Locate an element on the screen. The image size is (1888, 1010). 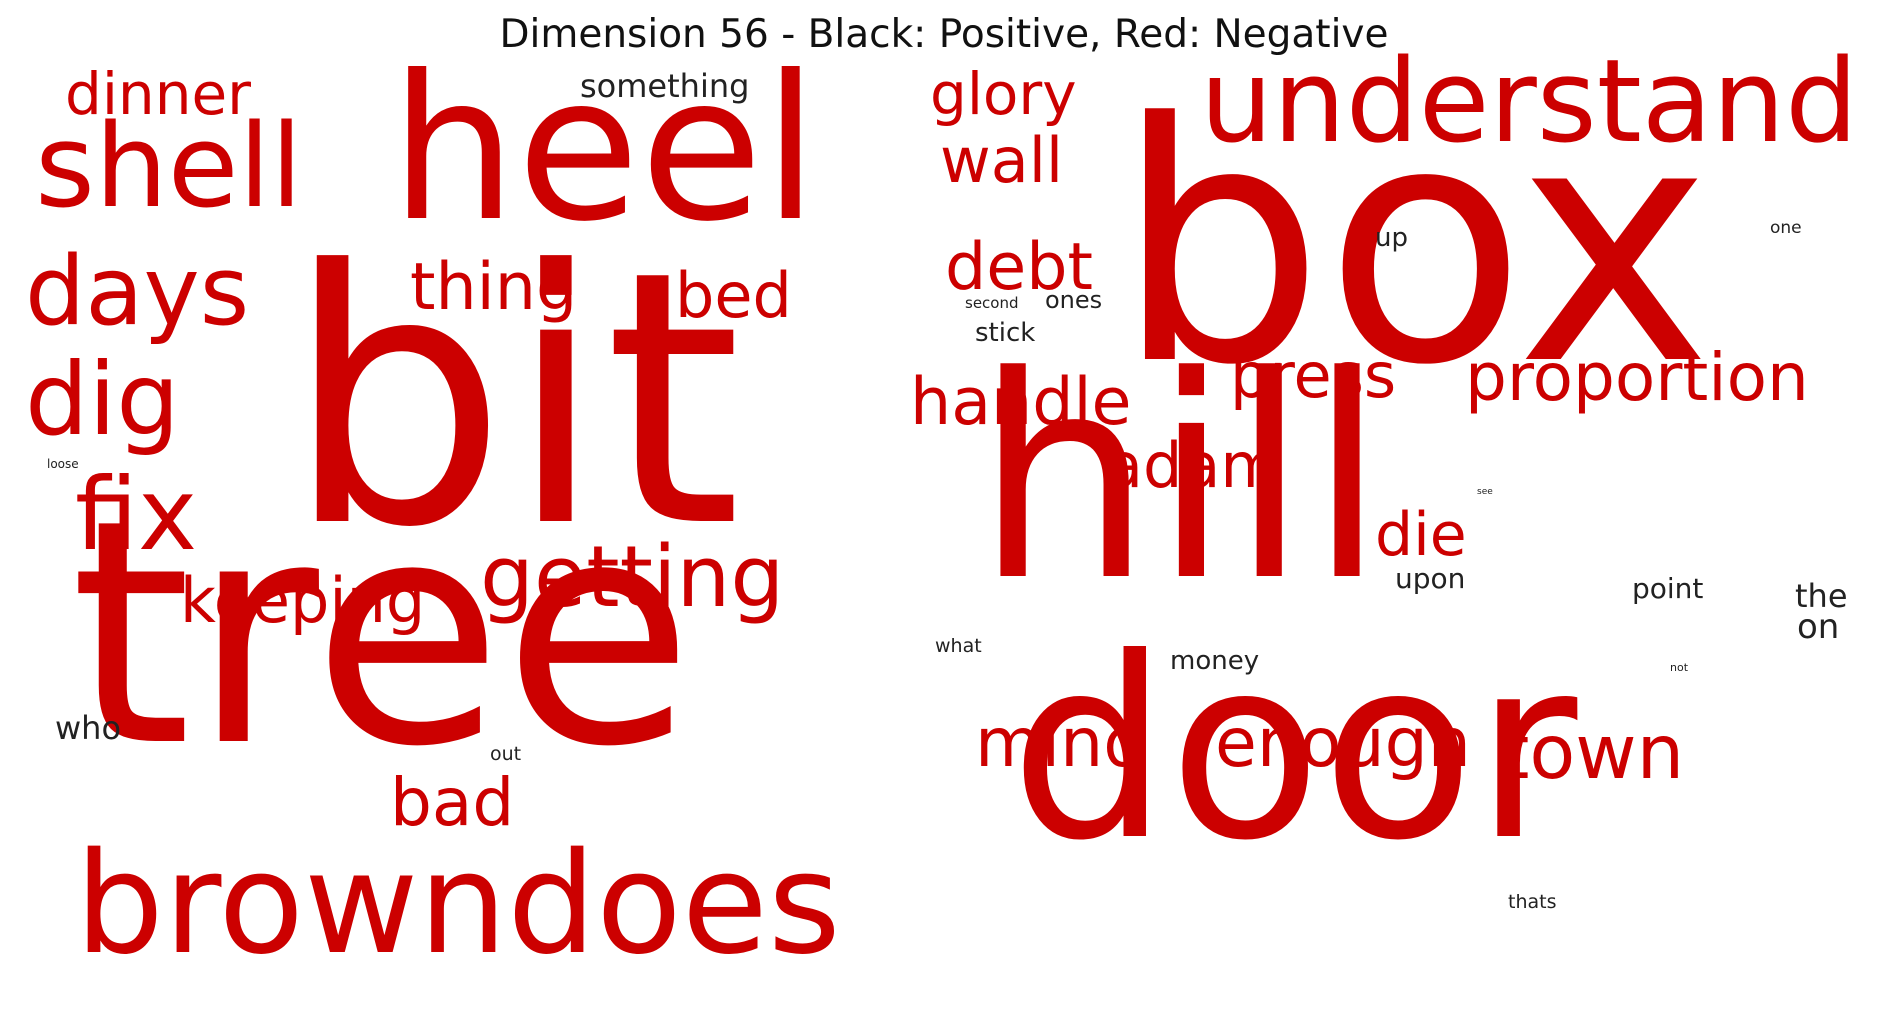
word-door: door is located at coordinates (1294, 749).